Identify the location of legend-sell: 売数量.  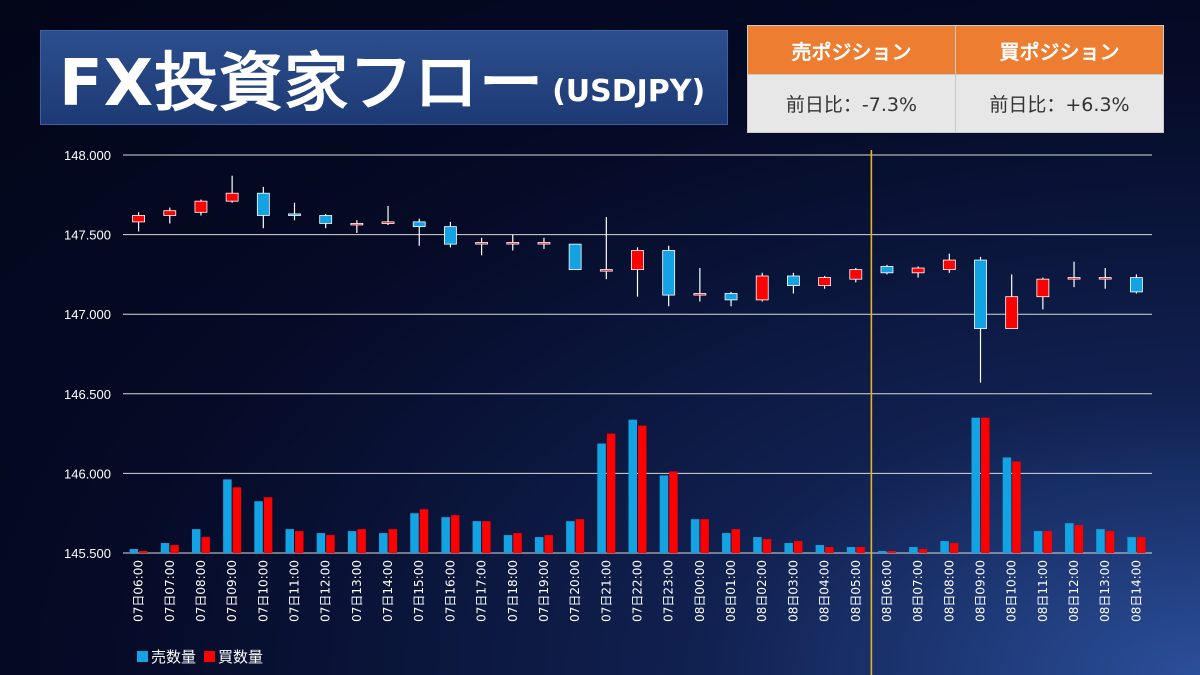
(166, 656).